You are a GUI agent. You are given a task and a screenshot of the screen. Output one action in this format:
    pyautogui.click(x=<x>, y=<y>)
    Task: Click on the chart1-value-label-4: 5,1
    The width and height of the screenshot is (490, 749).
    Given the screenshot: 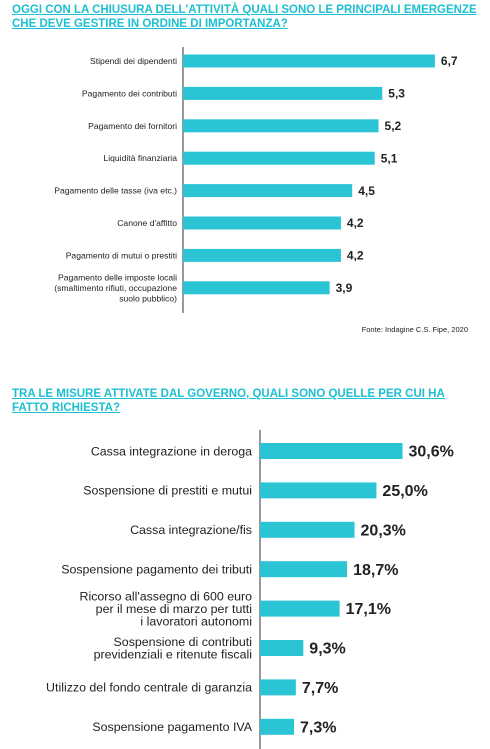 What is the action you would take?
    pyautogui.click(x=389, y=158)
    